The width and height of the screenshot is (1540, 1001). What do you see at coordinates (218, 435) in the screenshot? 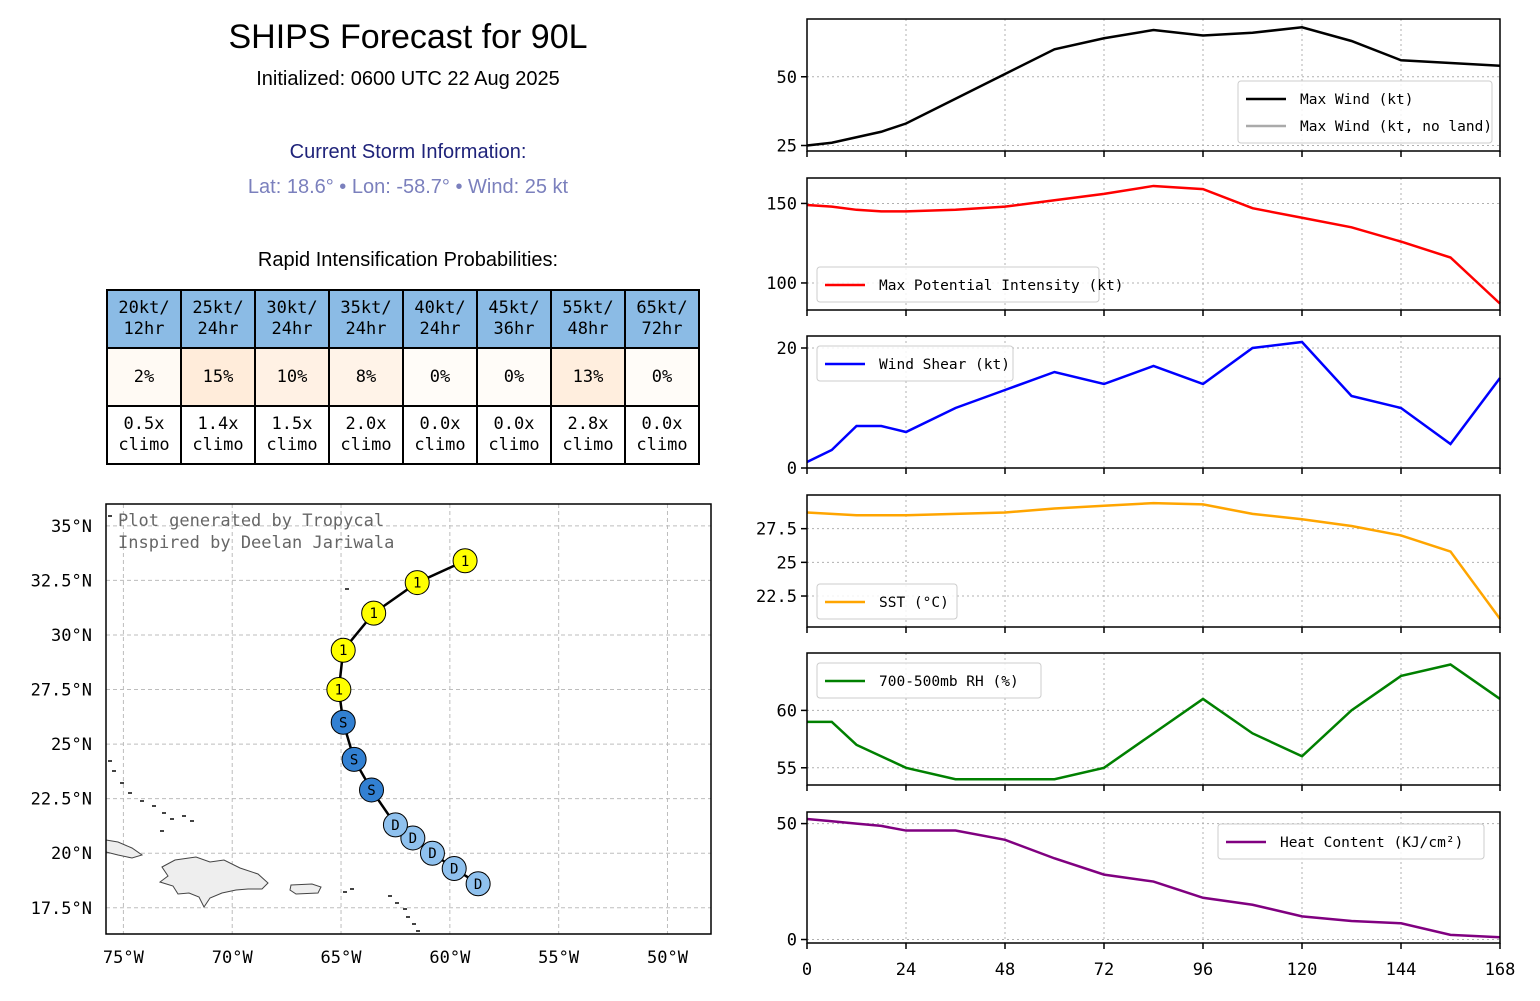
I see `ri-climo: 1.4x climo` at bounding box center [218, 435].